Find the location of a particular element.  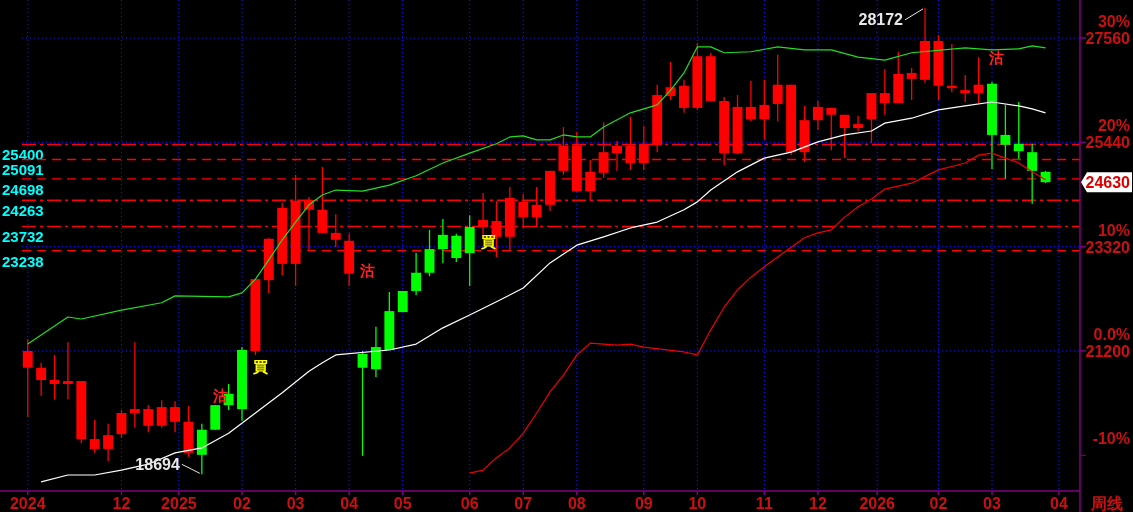

ref-line-label: 25400 is located at coordinates (23, 155).